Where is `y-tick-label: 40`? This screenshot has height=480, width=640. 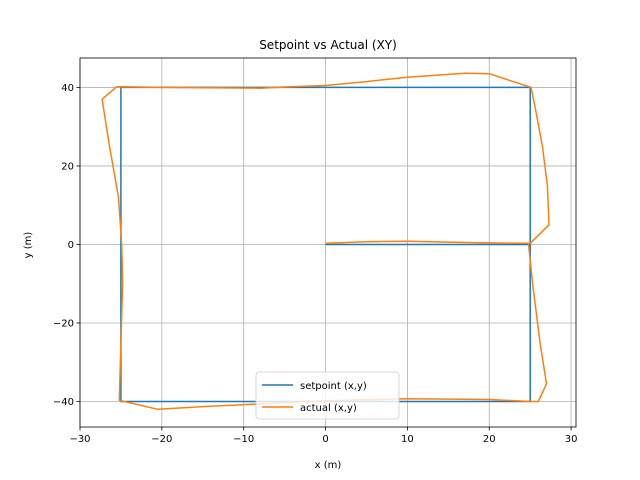 y-tick-label: 40 is located at coordinates (67, 88).